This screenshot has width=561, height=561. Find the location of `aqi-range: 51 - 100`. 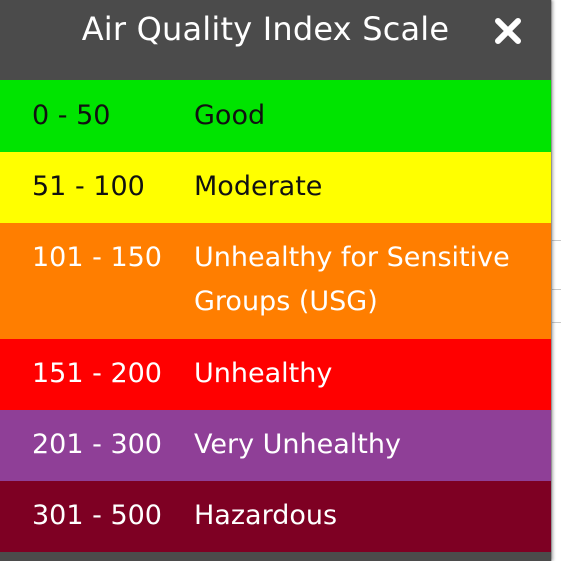

aqi-range: 51 - 100 is located at coordinates (88, 186).